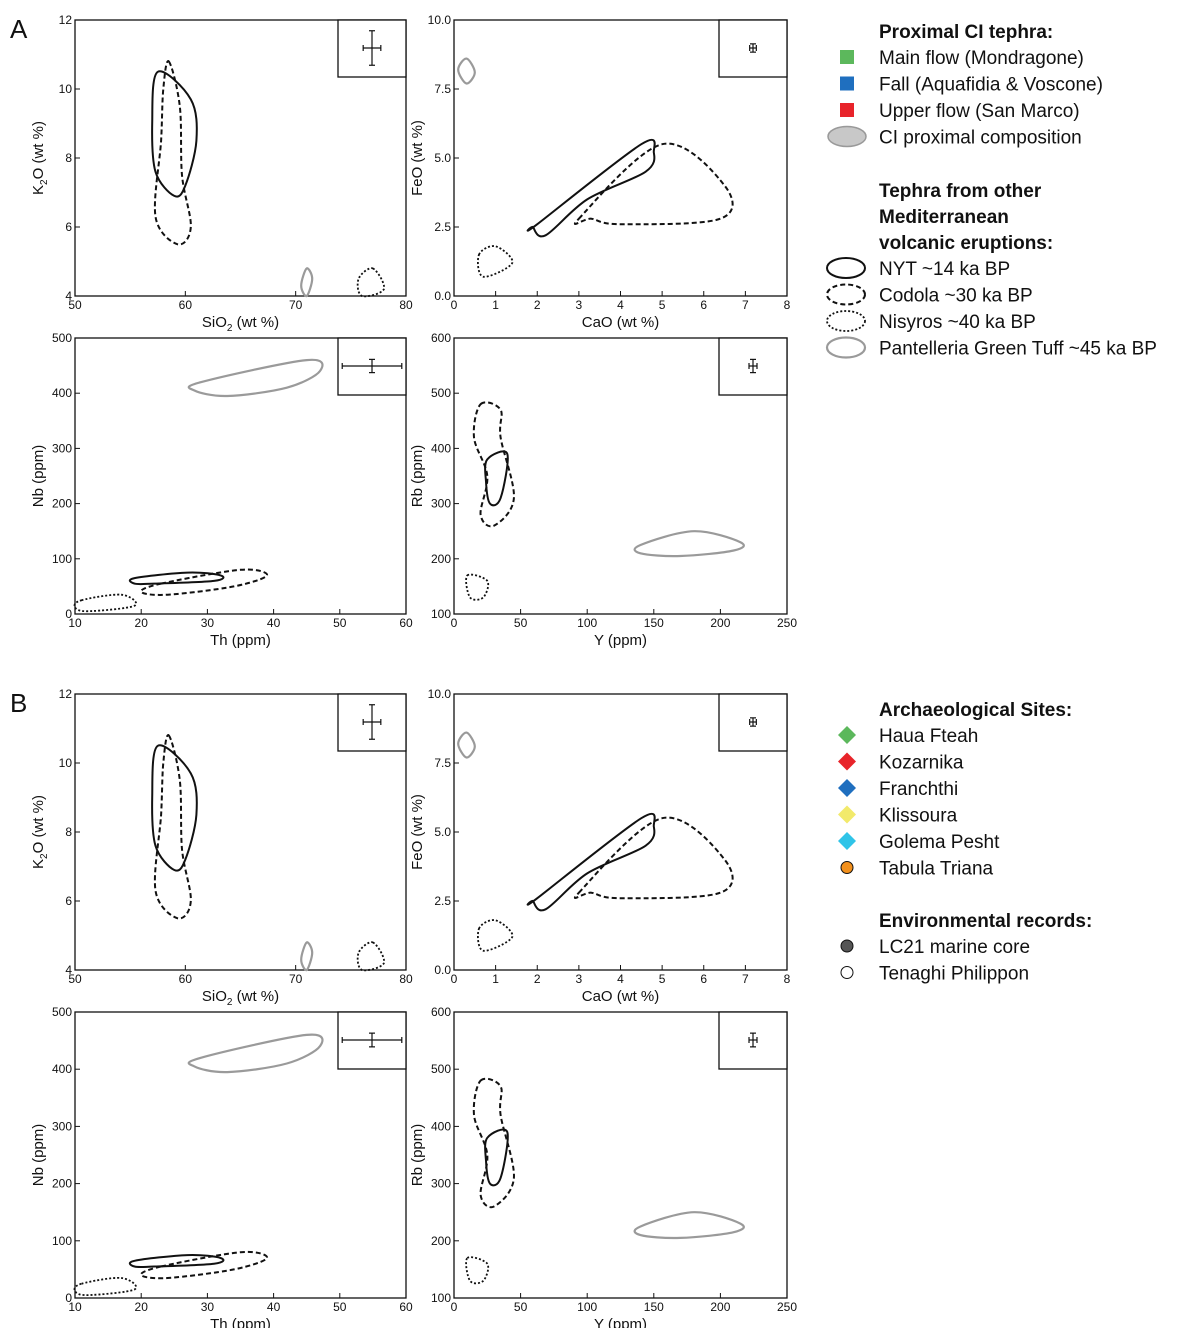  What do you see at coordinates (745, 305) in the screenshot?
I see `x-tick-label: 7` at bounding box center [745, 305].